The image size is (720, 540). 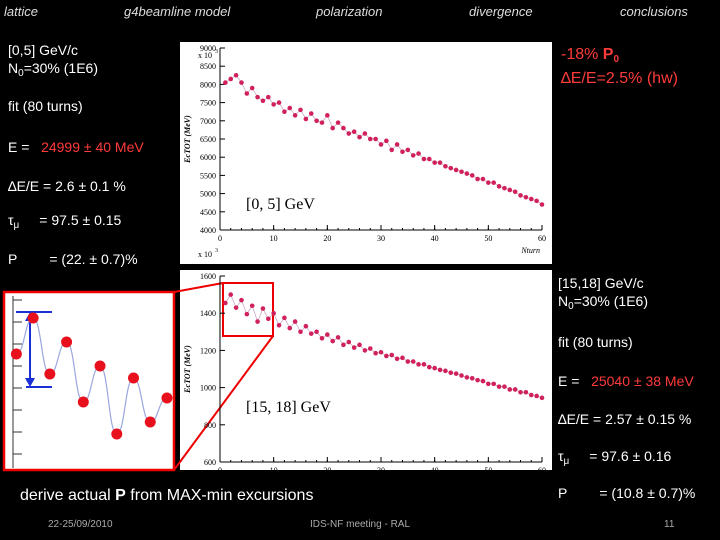 What do you see at coordinates (615, 457) in the screenshot?
I see `right-tau: τμ = 97.6 ± 0.16` at bounding box center [615, 457].